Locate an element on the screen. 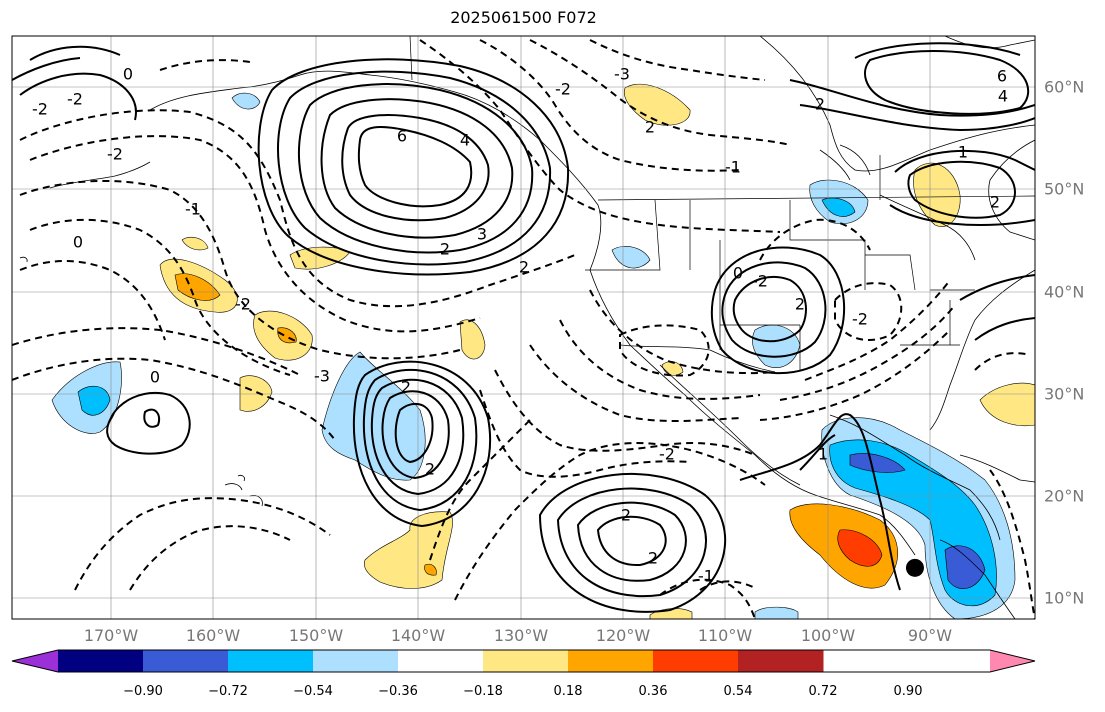 This screenshot has width=1105, height=712. lat-tick-label: 50°N is located at coordinates (1064, 189).